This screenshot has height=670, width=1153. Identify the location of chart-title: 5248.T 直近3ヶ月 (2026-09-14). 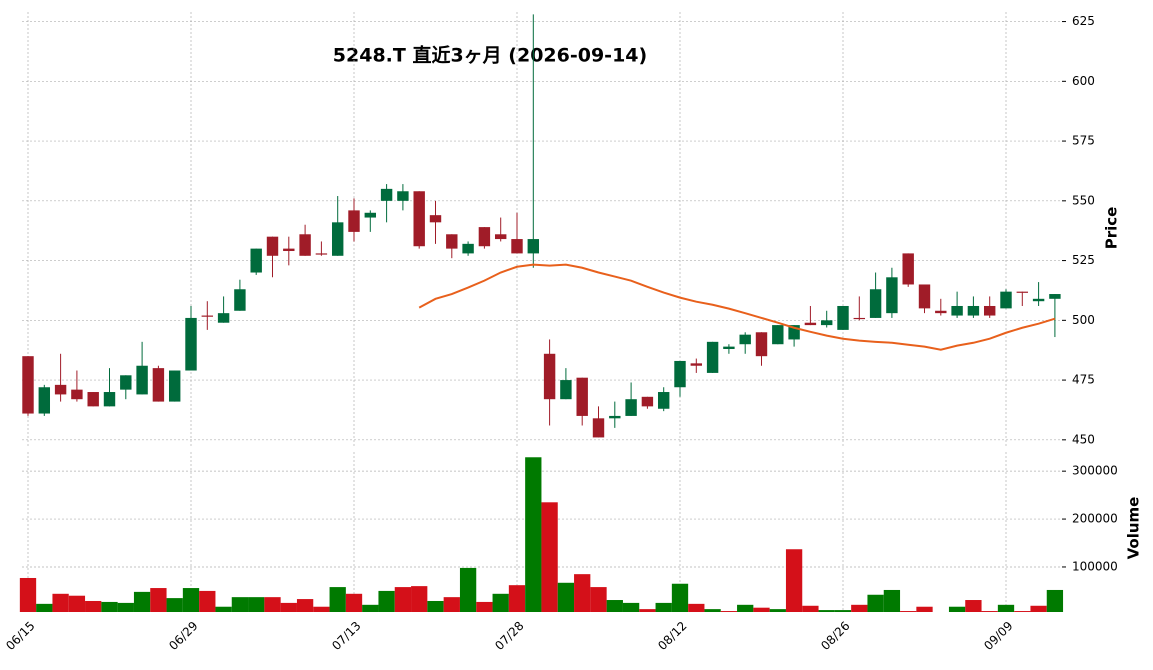
(490, 55).